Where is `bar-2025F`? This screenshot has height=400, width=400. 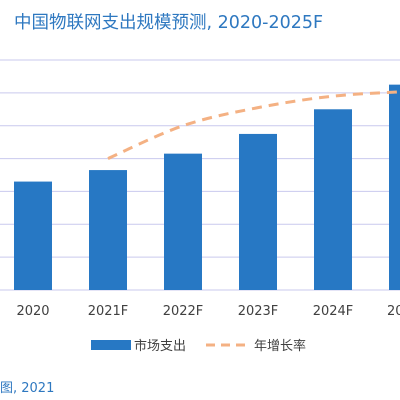 bar-2025F is located at coordinates (394, 187).